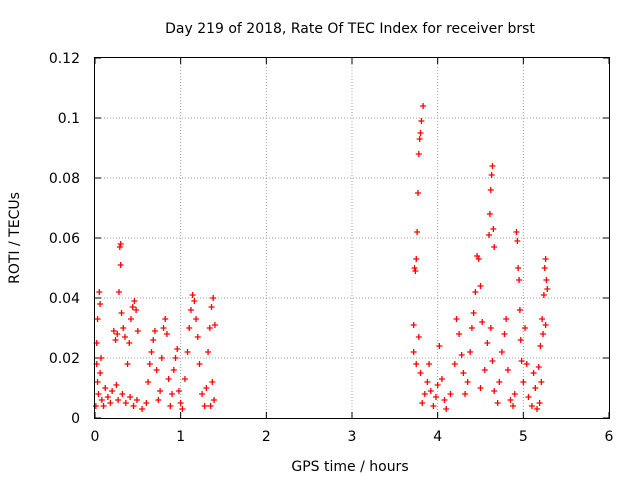 The height and width of the screenshot is (480, 640). What do you see at coordinates (75, 419) in the screenshot?
I see `y-tick-label: 0` at bounding box center [75, 419].